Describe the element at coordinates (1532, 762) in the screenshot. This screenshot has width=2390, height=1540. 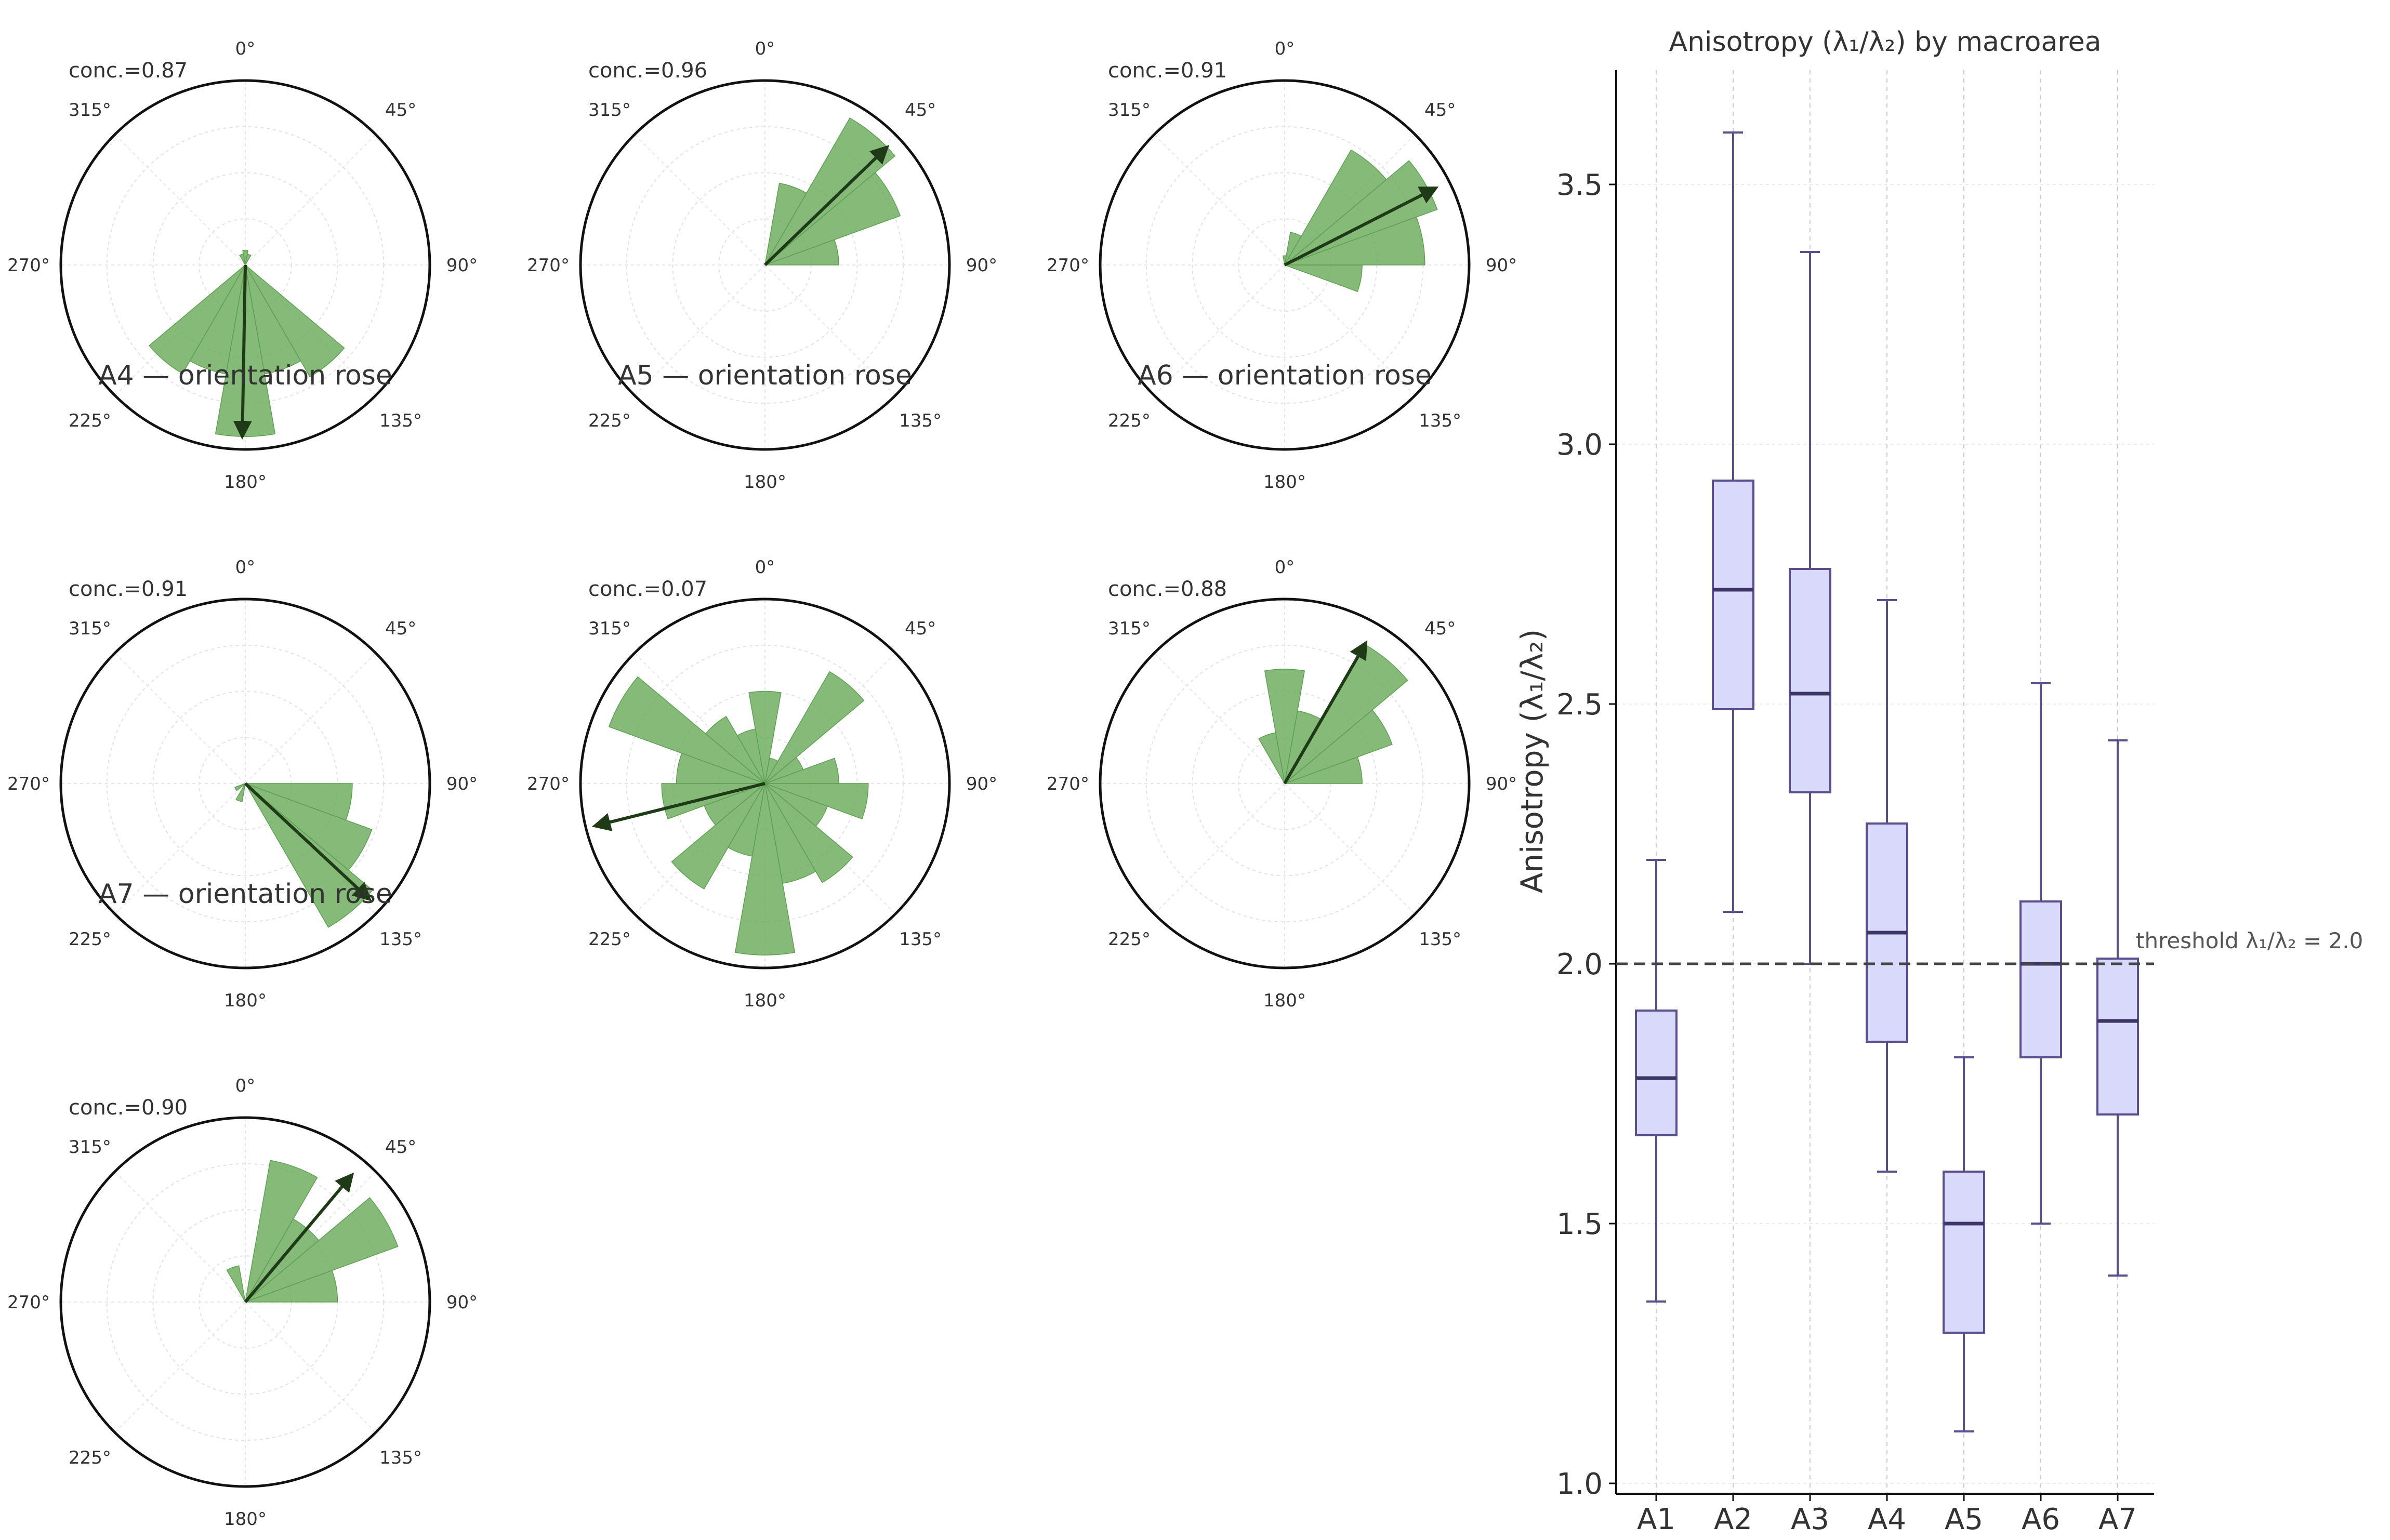
I see `boxplot-ylabel: Anisotropy (λ₁/λ₂)` at that location.